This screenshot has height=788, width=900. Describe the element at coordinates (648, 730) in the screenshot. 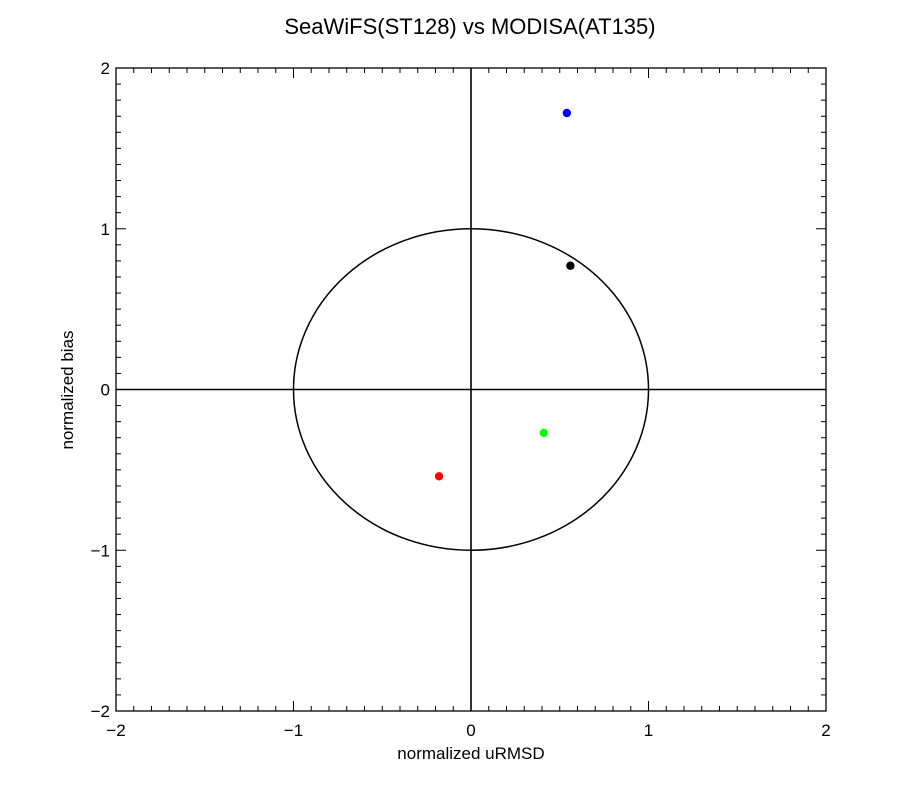

I see `x-tick-label: 1` at that location.